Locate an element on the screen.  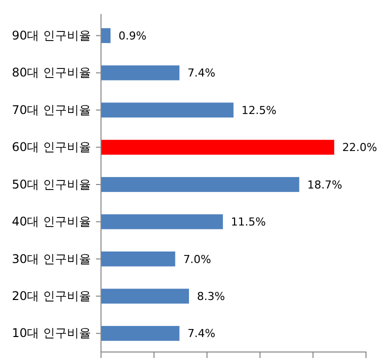
y-tick-label: 70대 인구비율 is located at coordinates (51, 109).